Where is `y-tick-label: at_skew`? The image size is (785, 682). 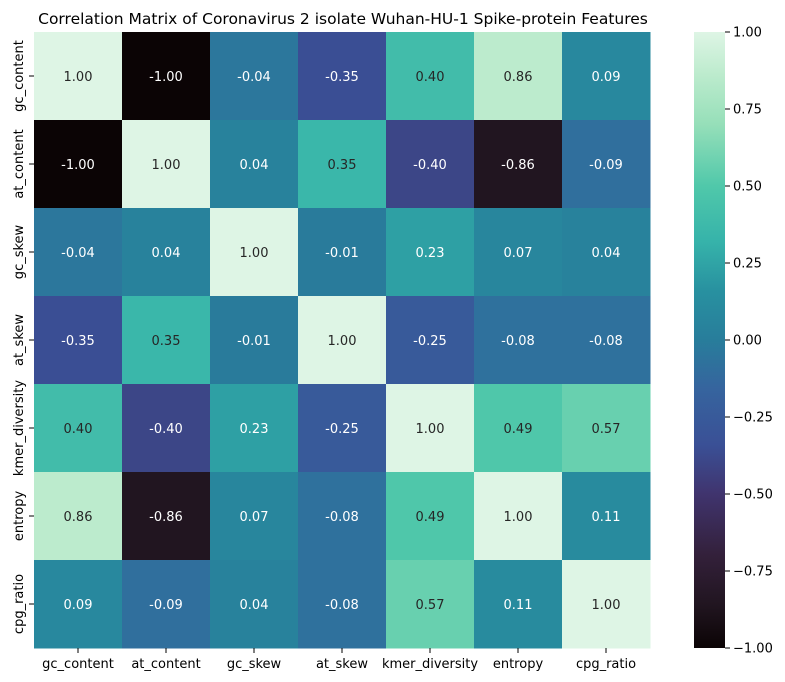 y-tick-label: at_skew is located at coordinates (19, 340).